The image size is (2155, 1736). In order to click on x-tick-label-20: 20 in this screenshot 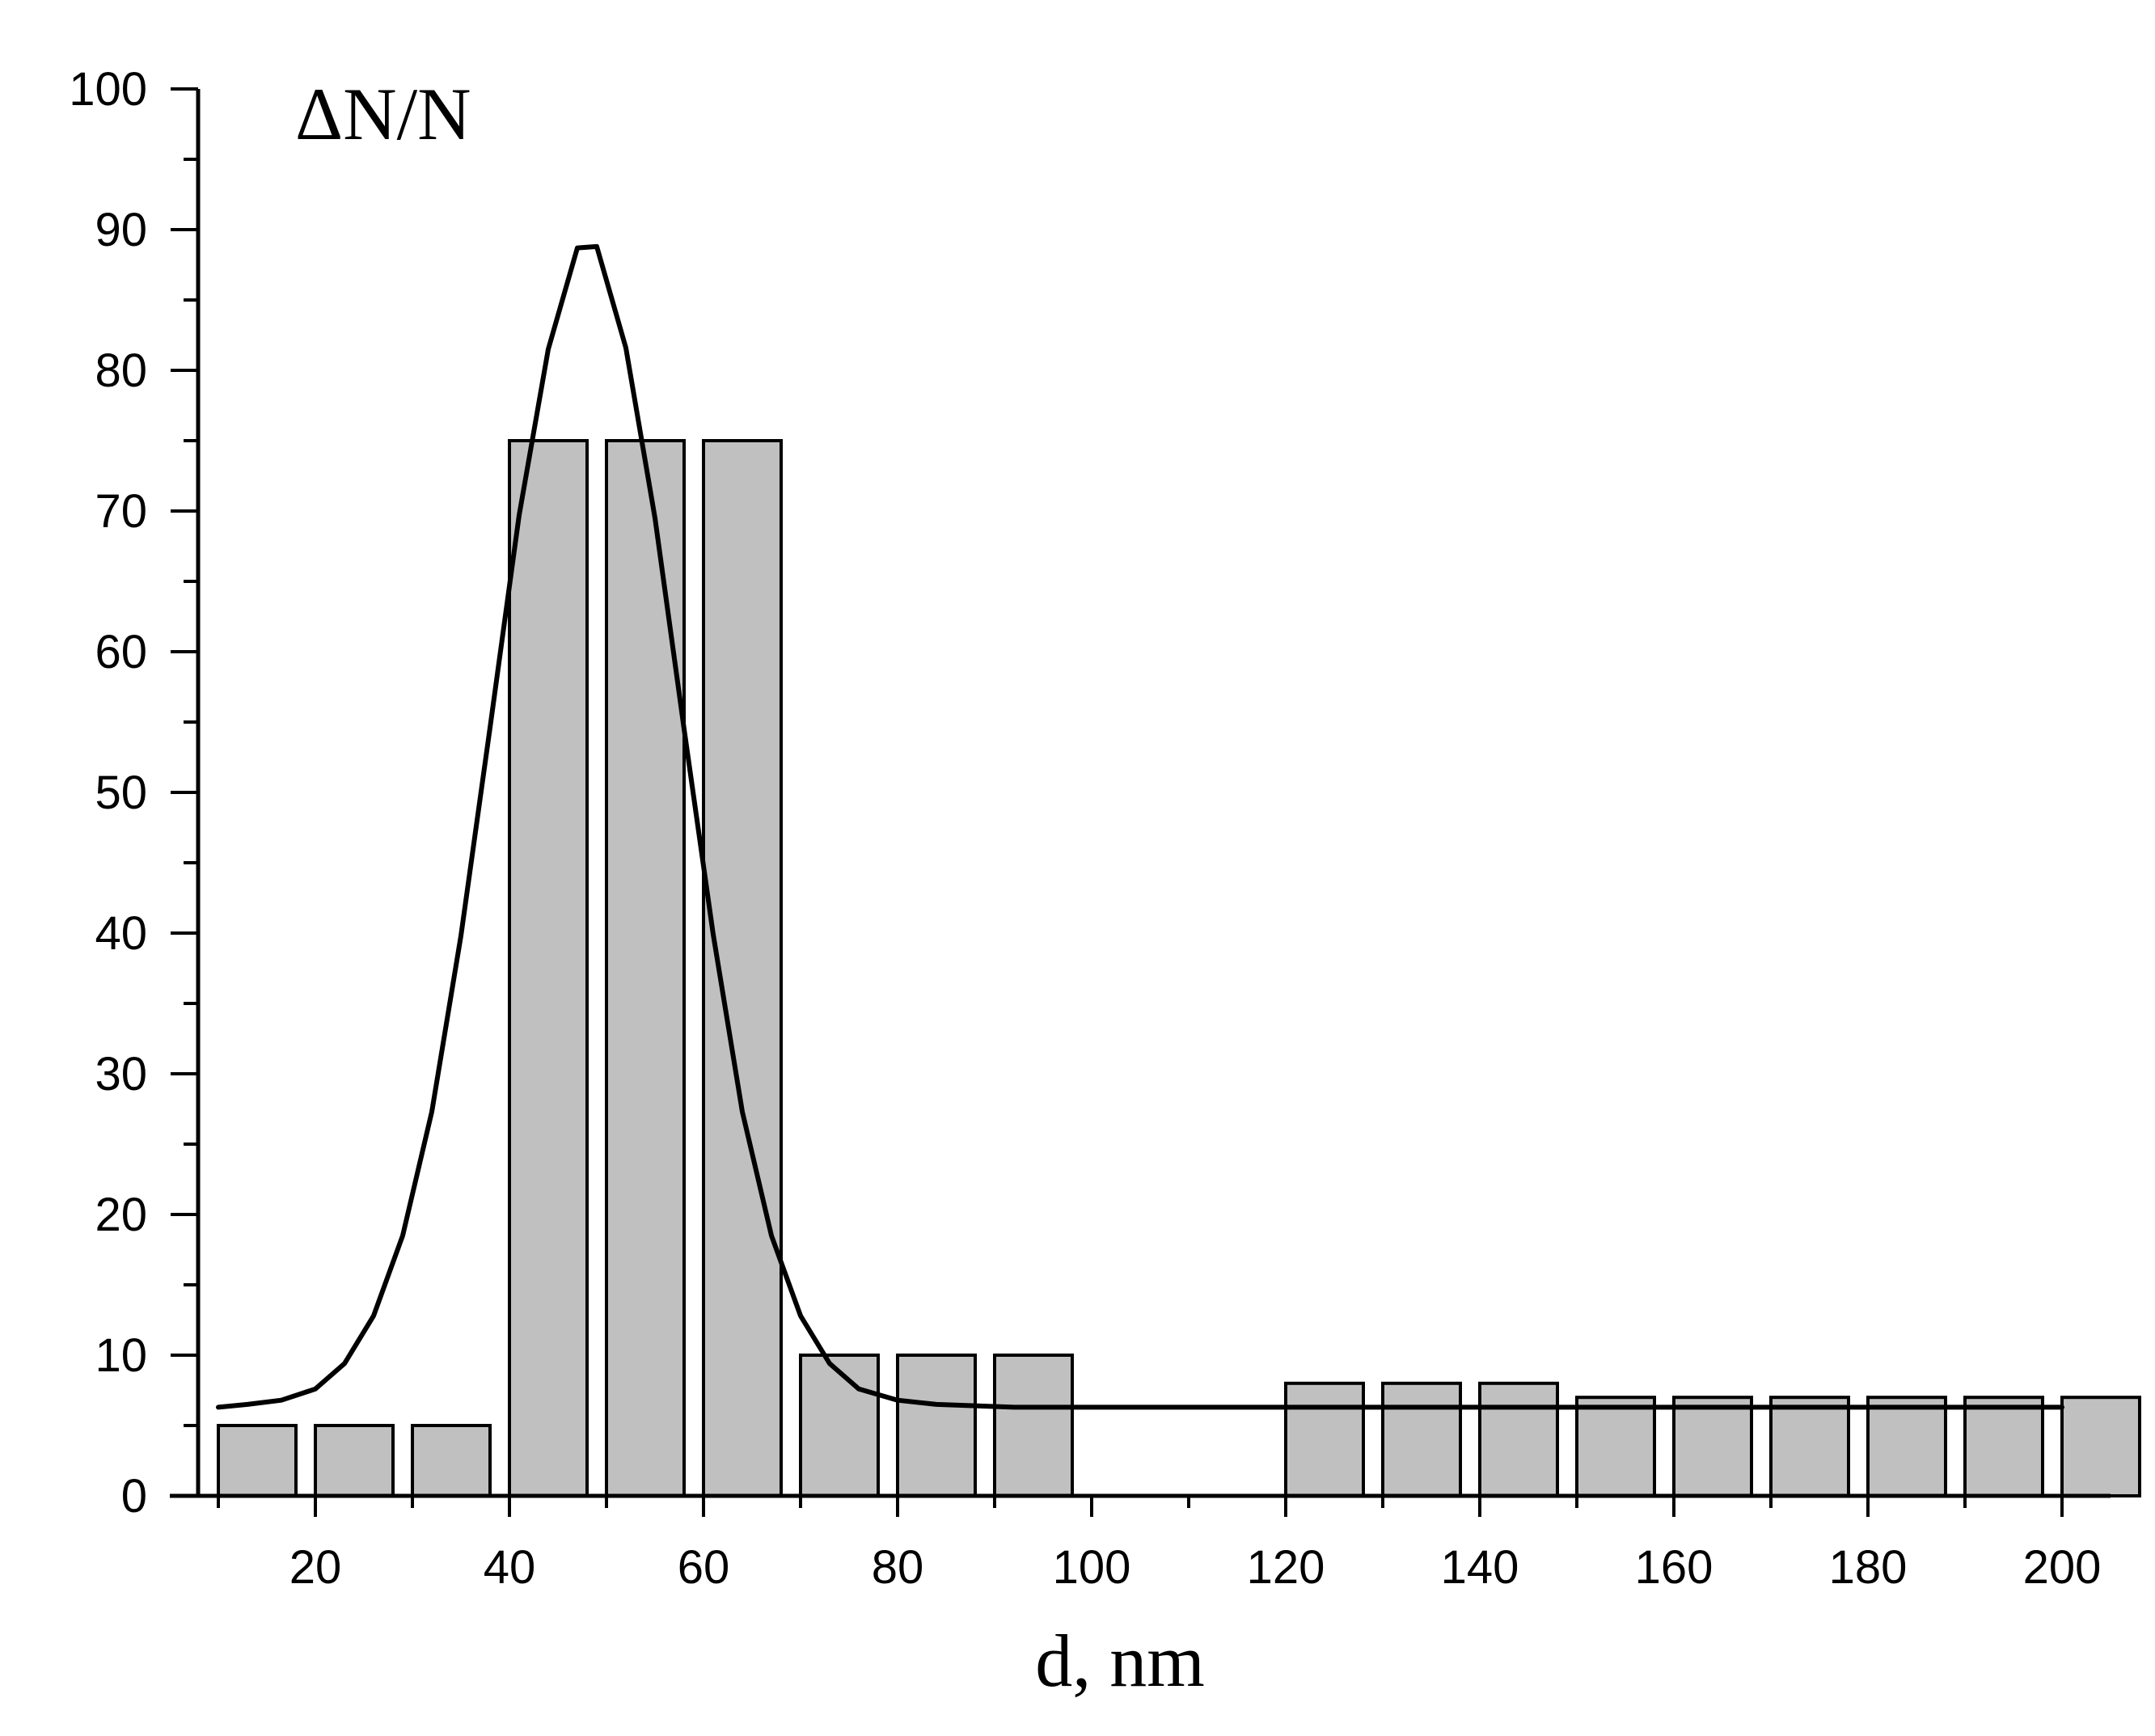, I will do `click(315, 1567)`.